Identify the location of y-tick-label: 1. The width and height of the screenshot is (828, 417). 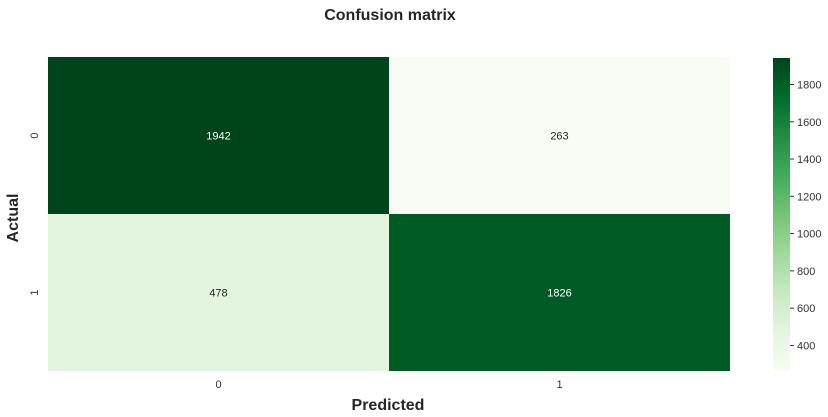
(35, 292).